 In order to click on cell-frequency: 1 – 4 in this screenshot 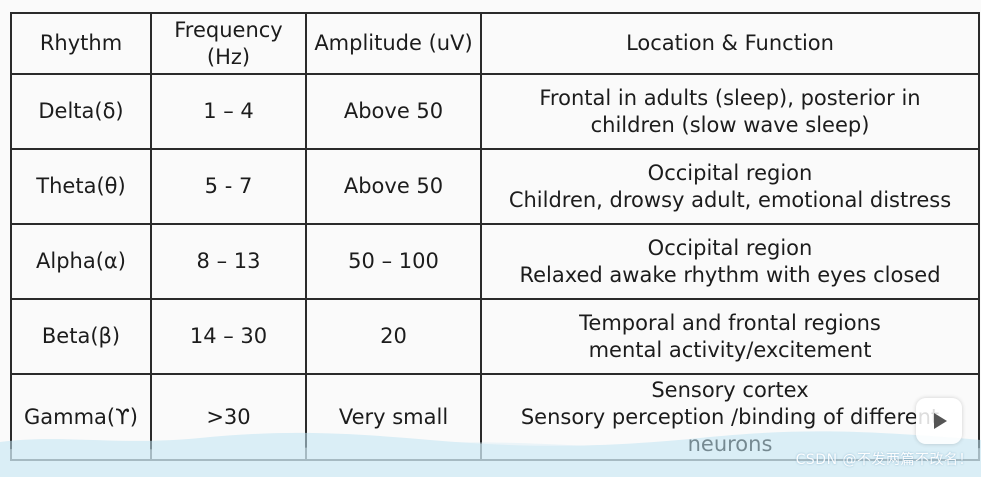, I will do `click(228, 111)`.